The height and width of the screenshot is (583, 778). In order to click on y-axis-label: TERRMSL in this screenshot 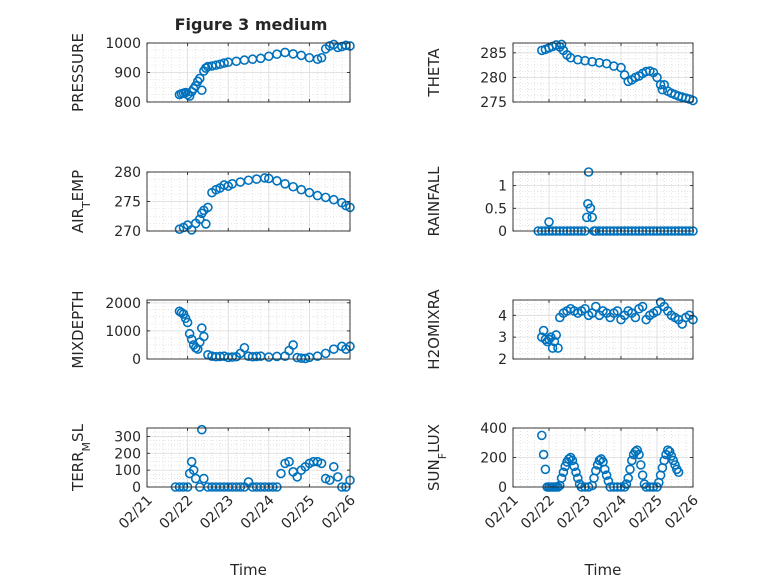, I will do `click(81, 457)`.